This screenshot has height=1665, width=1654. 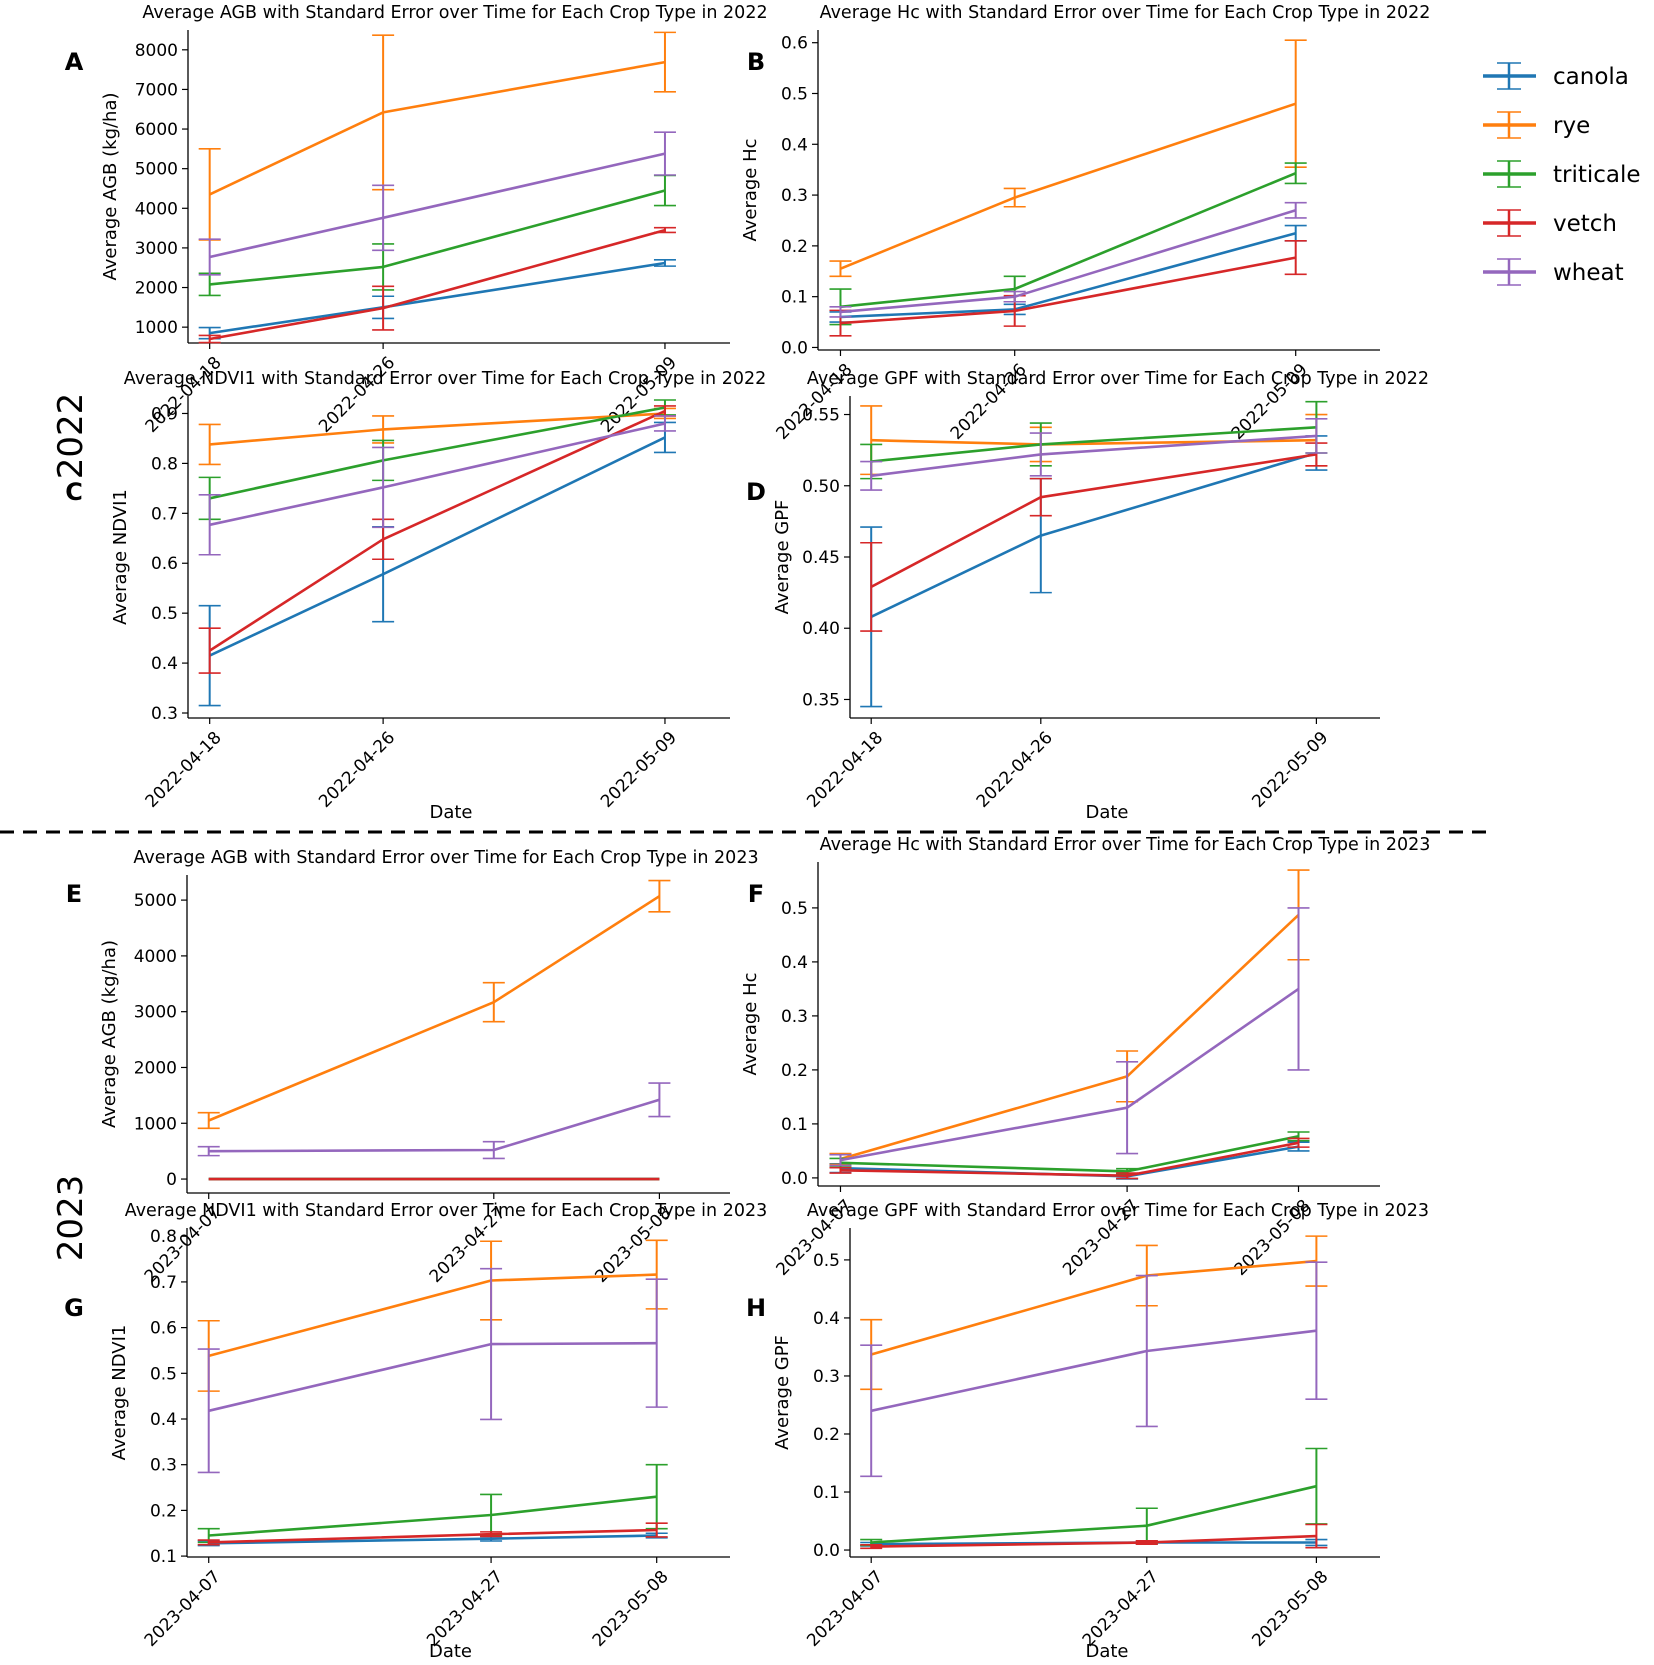 What do you see at coordinates (756, 894) in the screenshot?
I see `panel-letter: F` at bounding box center [756, 894].